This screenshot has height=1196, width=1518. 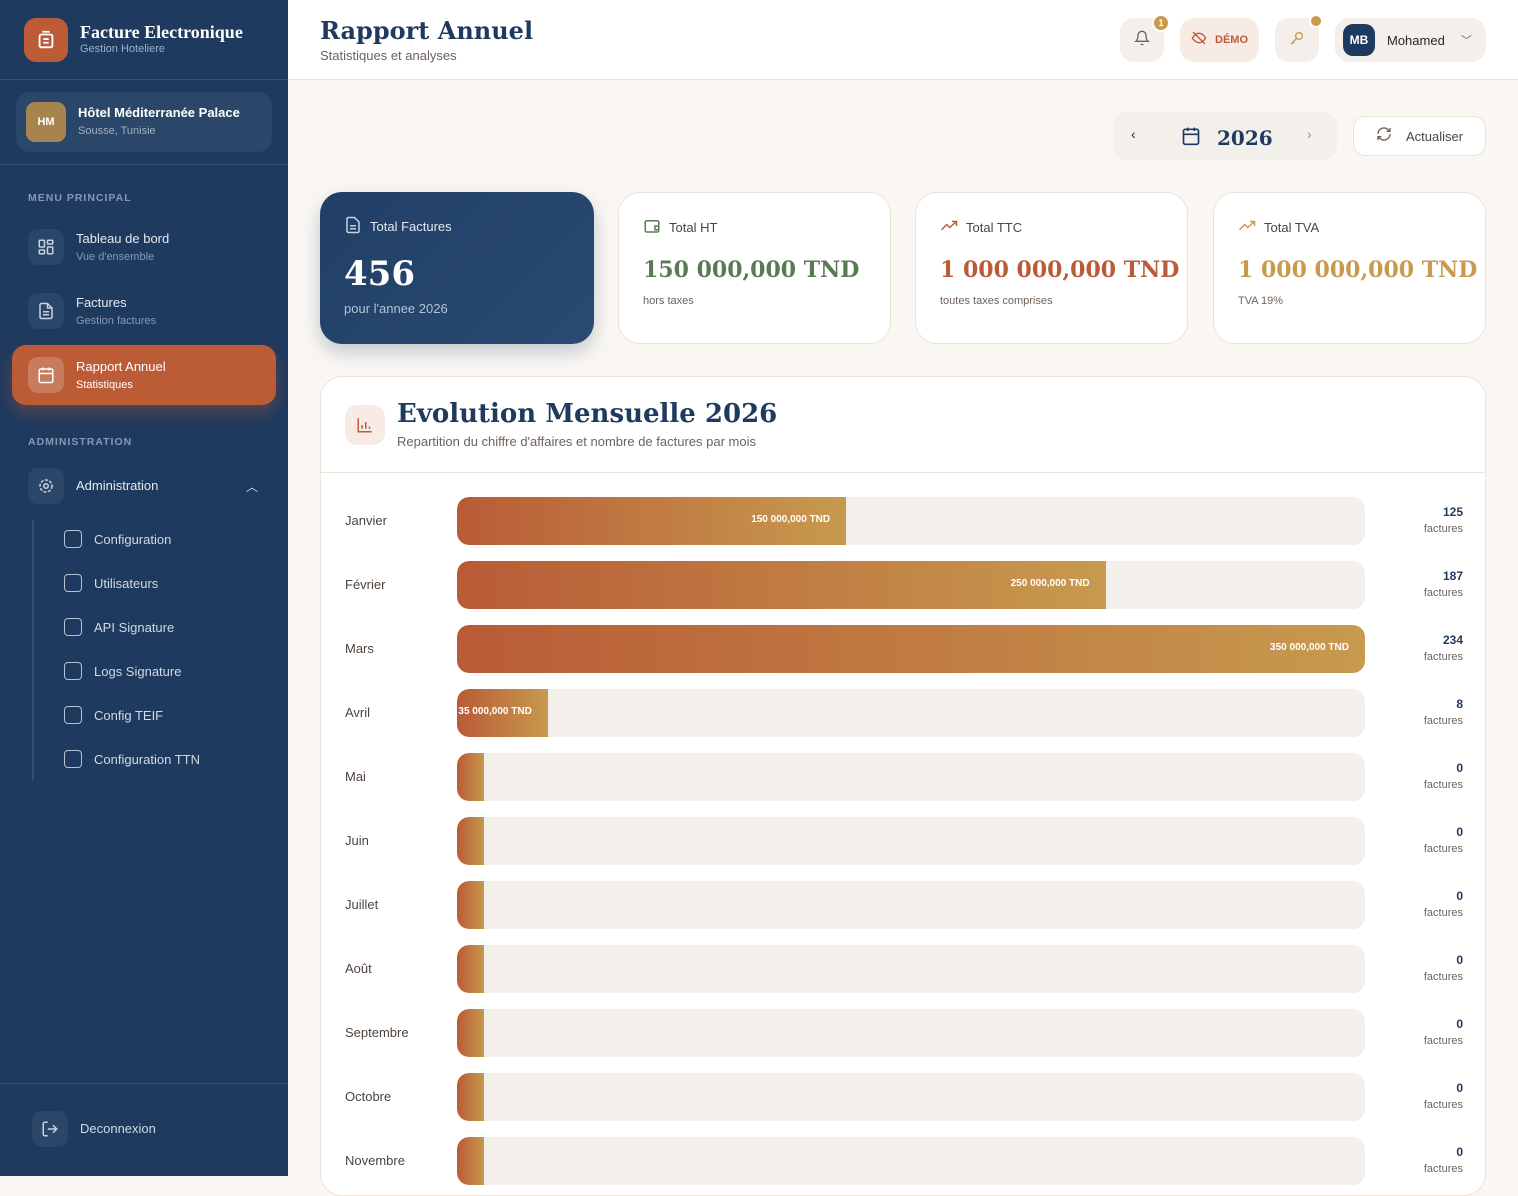 What do you see at coordinates (368, 1096) in the screenshot?
I see `month-label: Octobre` at bounding box center [368, 1096].